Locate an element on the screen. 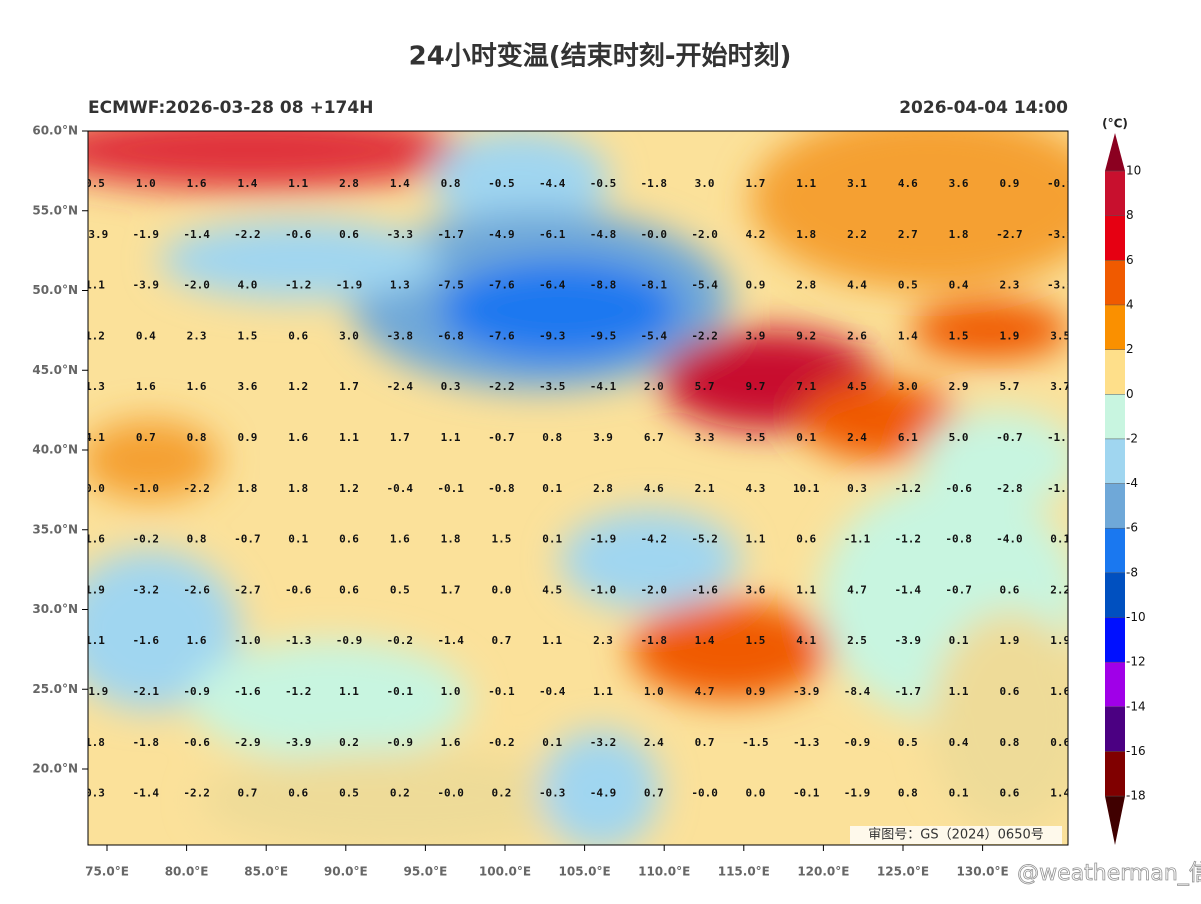 This screenshot has width=1201, height=904. grid-value: 1.3 is located at coordinates (400, 285).